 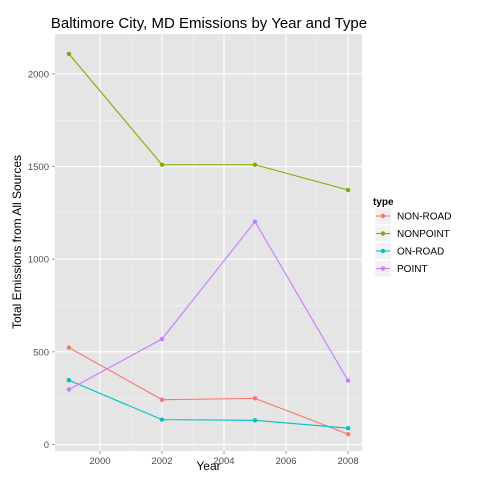 I want to click on x-tick-label: 2002, so click(x=161, y=461).